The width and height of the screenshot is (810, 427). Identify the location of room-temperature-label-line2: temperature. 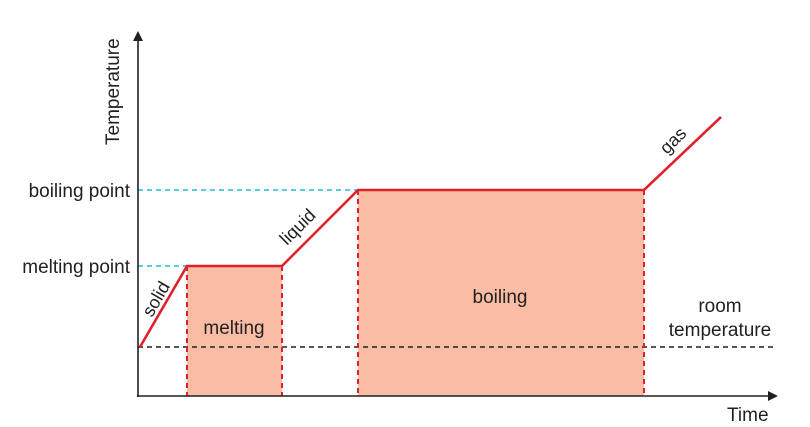
(720, 330).